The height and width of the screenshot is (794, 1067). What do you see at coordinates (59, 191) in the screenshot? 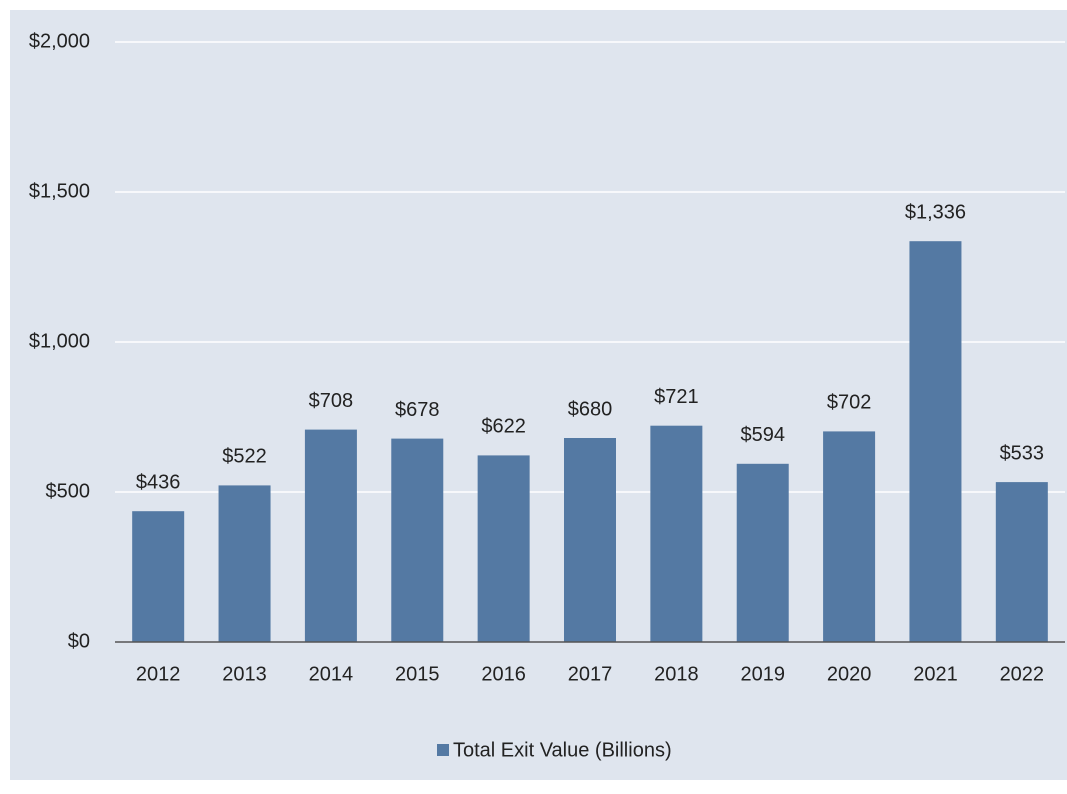
I see `y-tick-label: $1,500` at bounding box center [59, 191].